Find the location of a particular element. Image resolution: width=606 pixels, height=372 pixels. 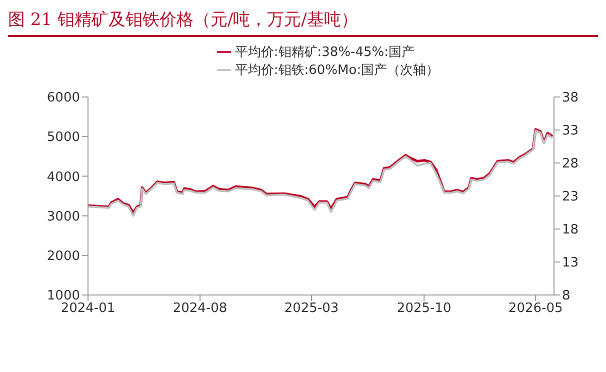

x-tick-label: 2025-10 is located at coordinates (424, 308).